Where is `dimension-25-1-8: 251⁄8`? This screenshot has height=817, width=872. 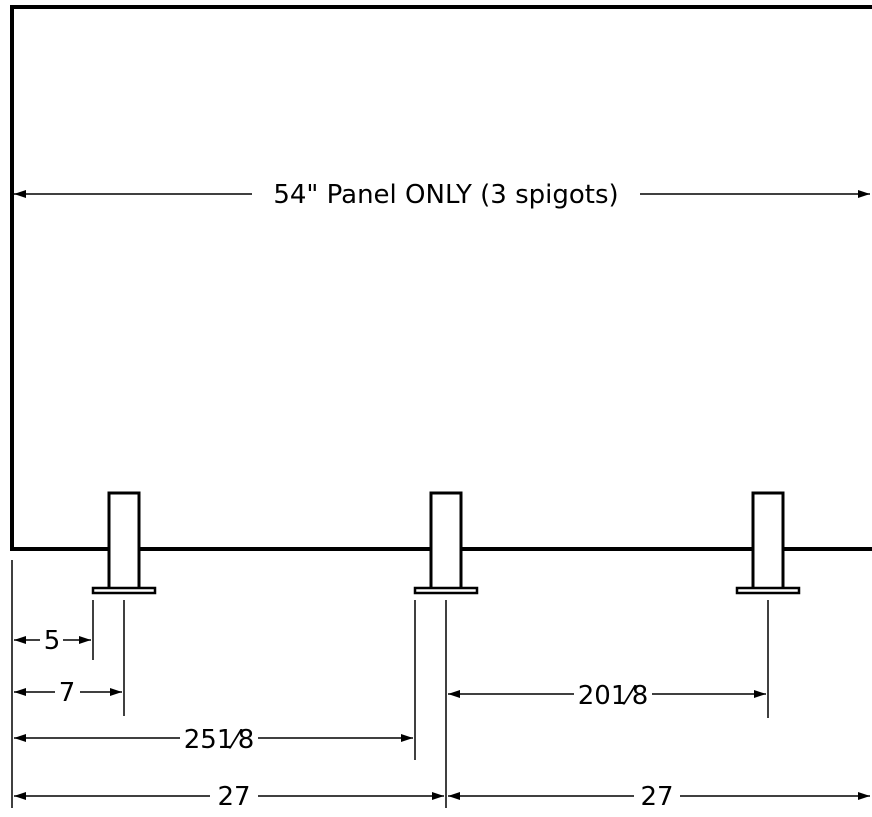
dimension-25-1-8: 251⁄8 is located at coordinates (213, 740).